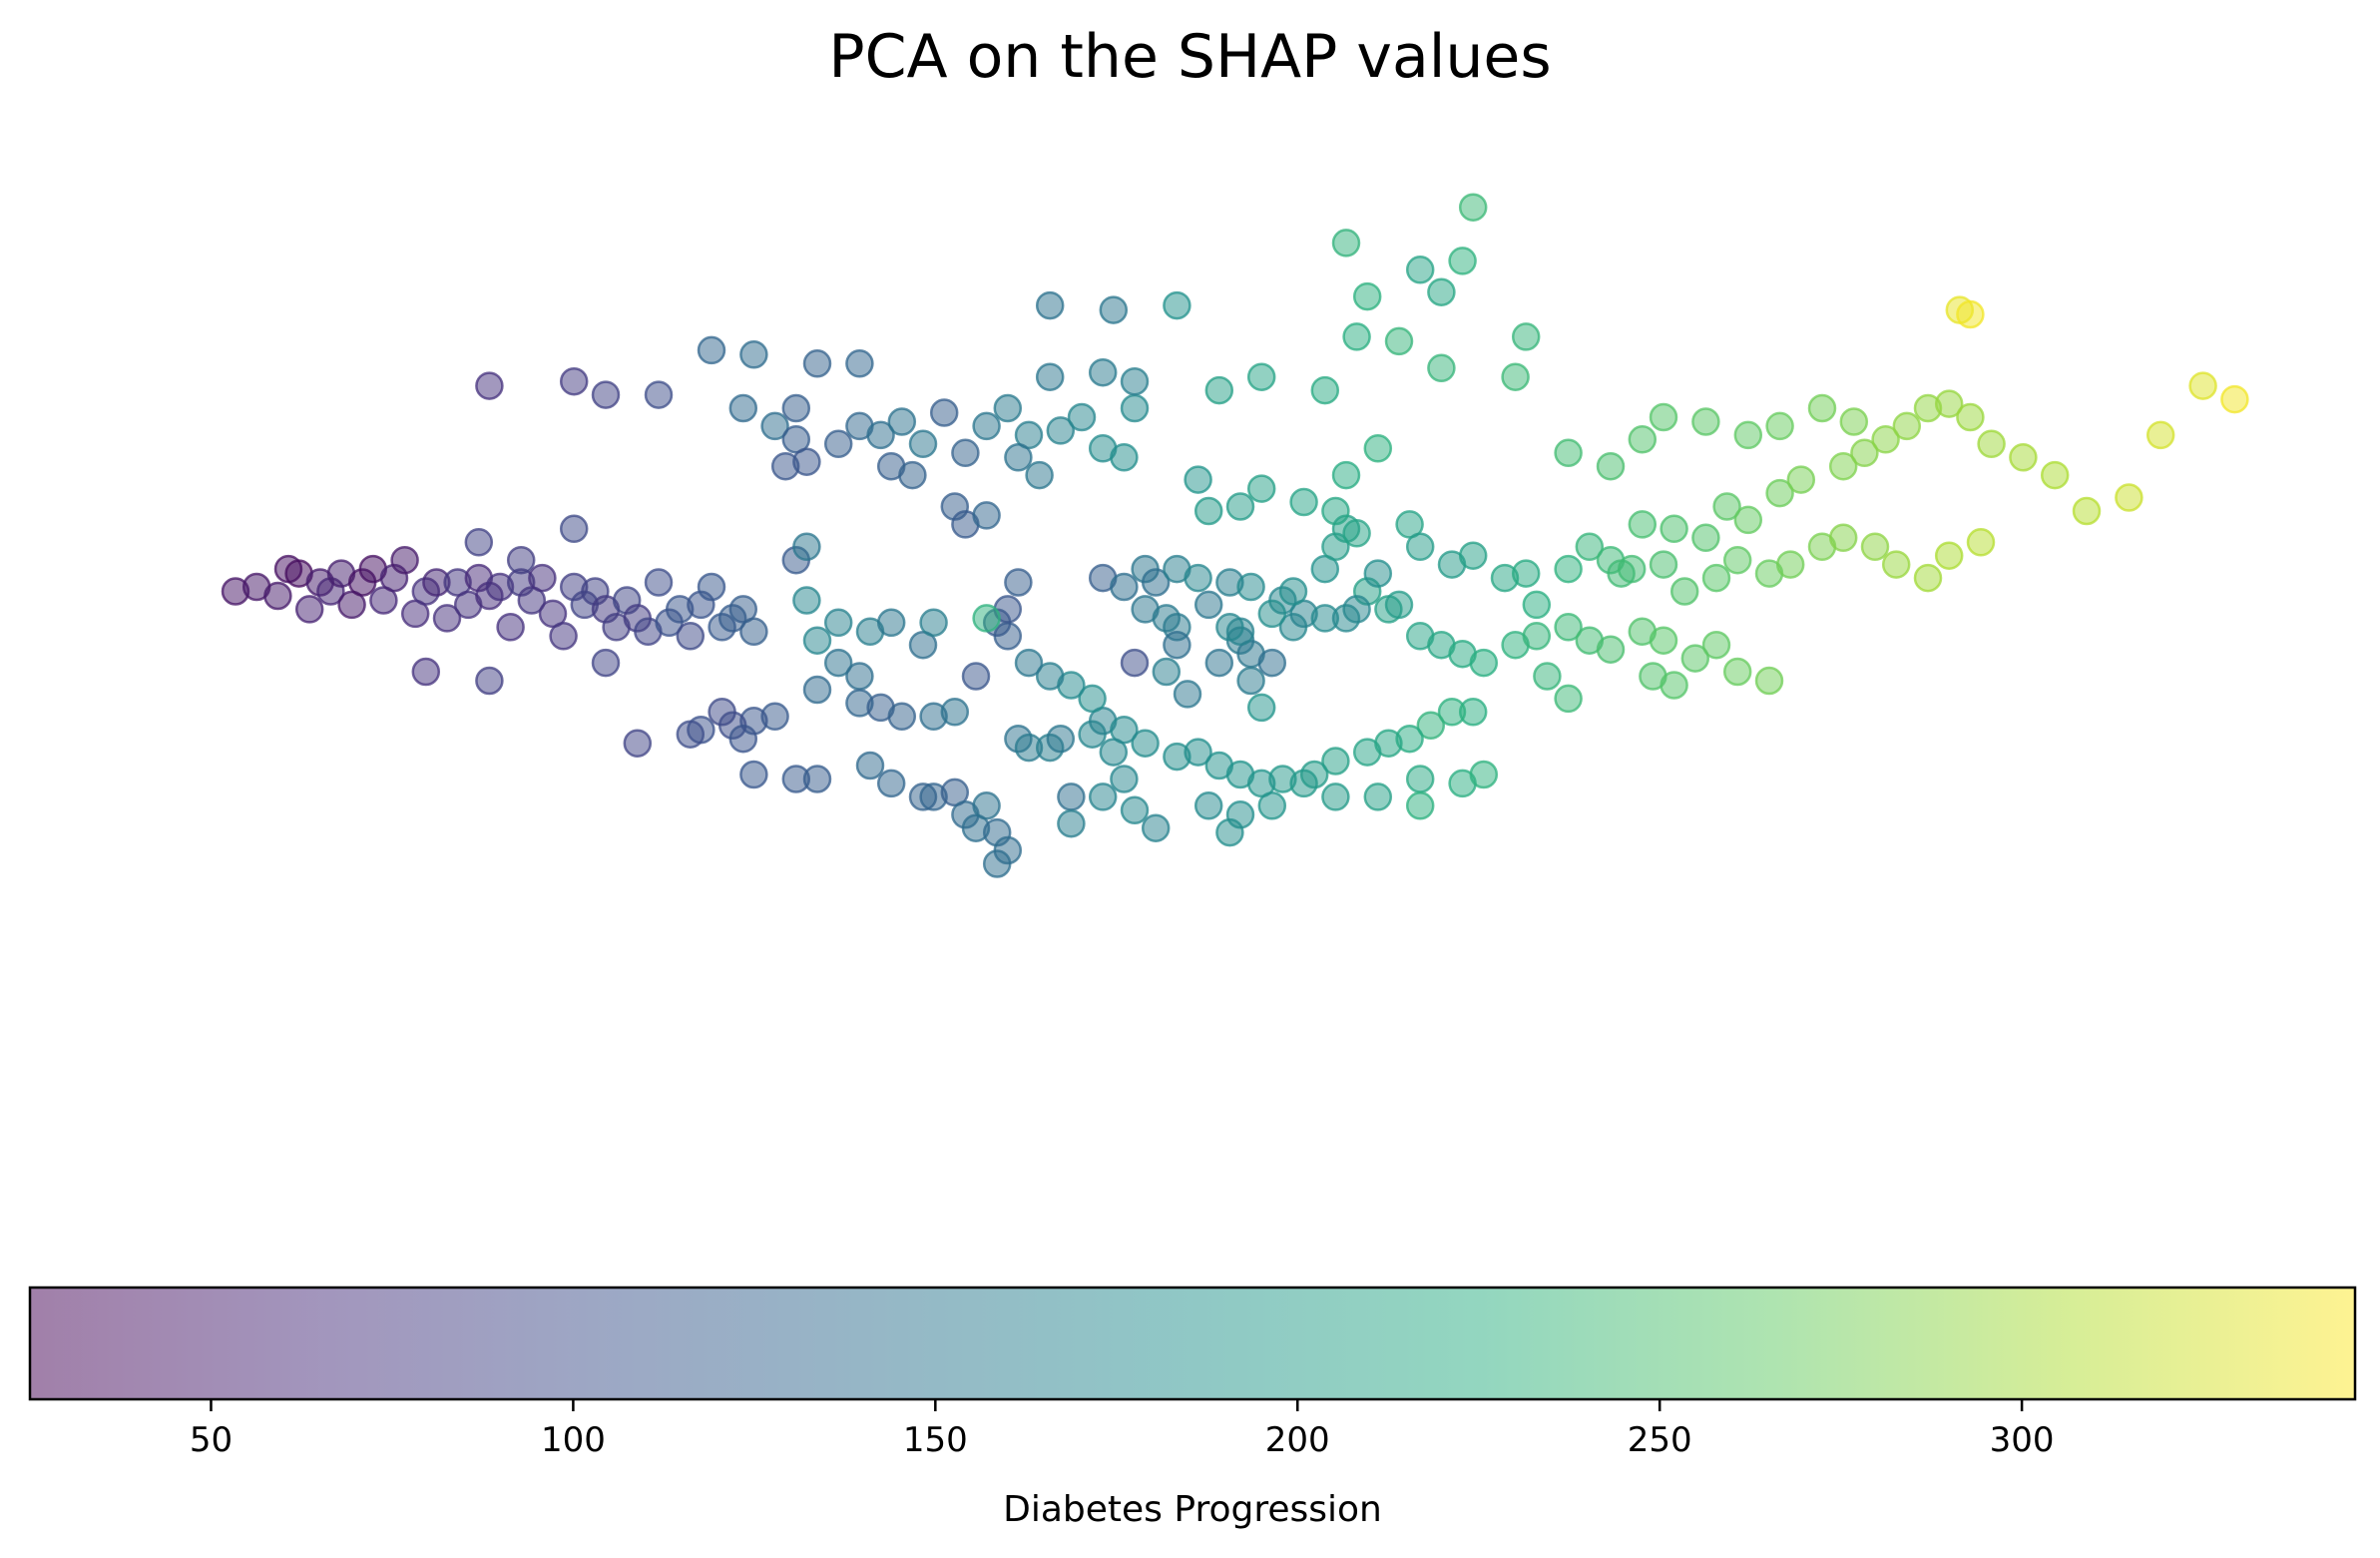 The image size is (2380, 1558). I want to click on colorbar-label: Diabetes Progression, so click(1192, 1509).